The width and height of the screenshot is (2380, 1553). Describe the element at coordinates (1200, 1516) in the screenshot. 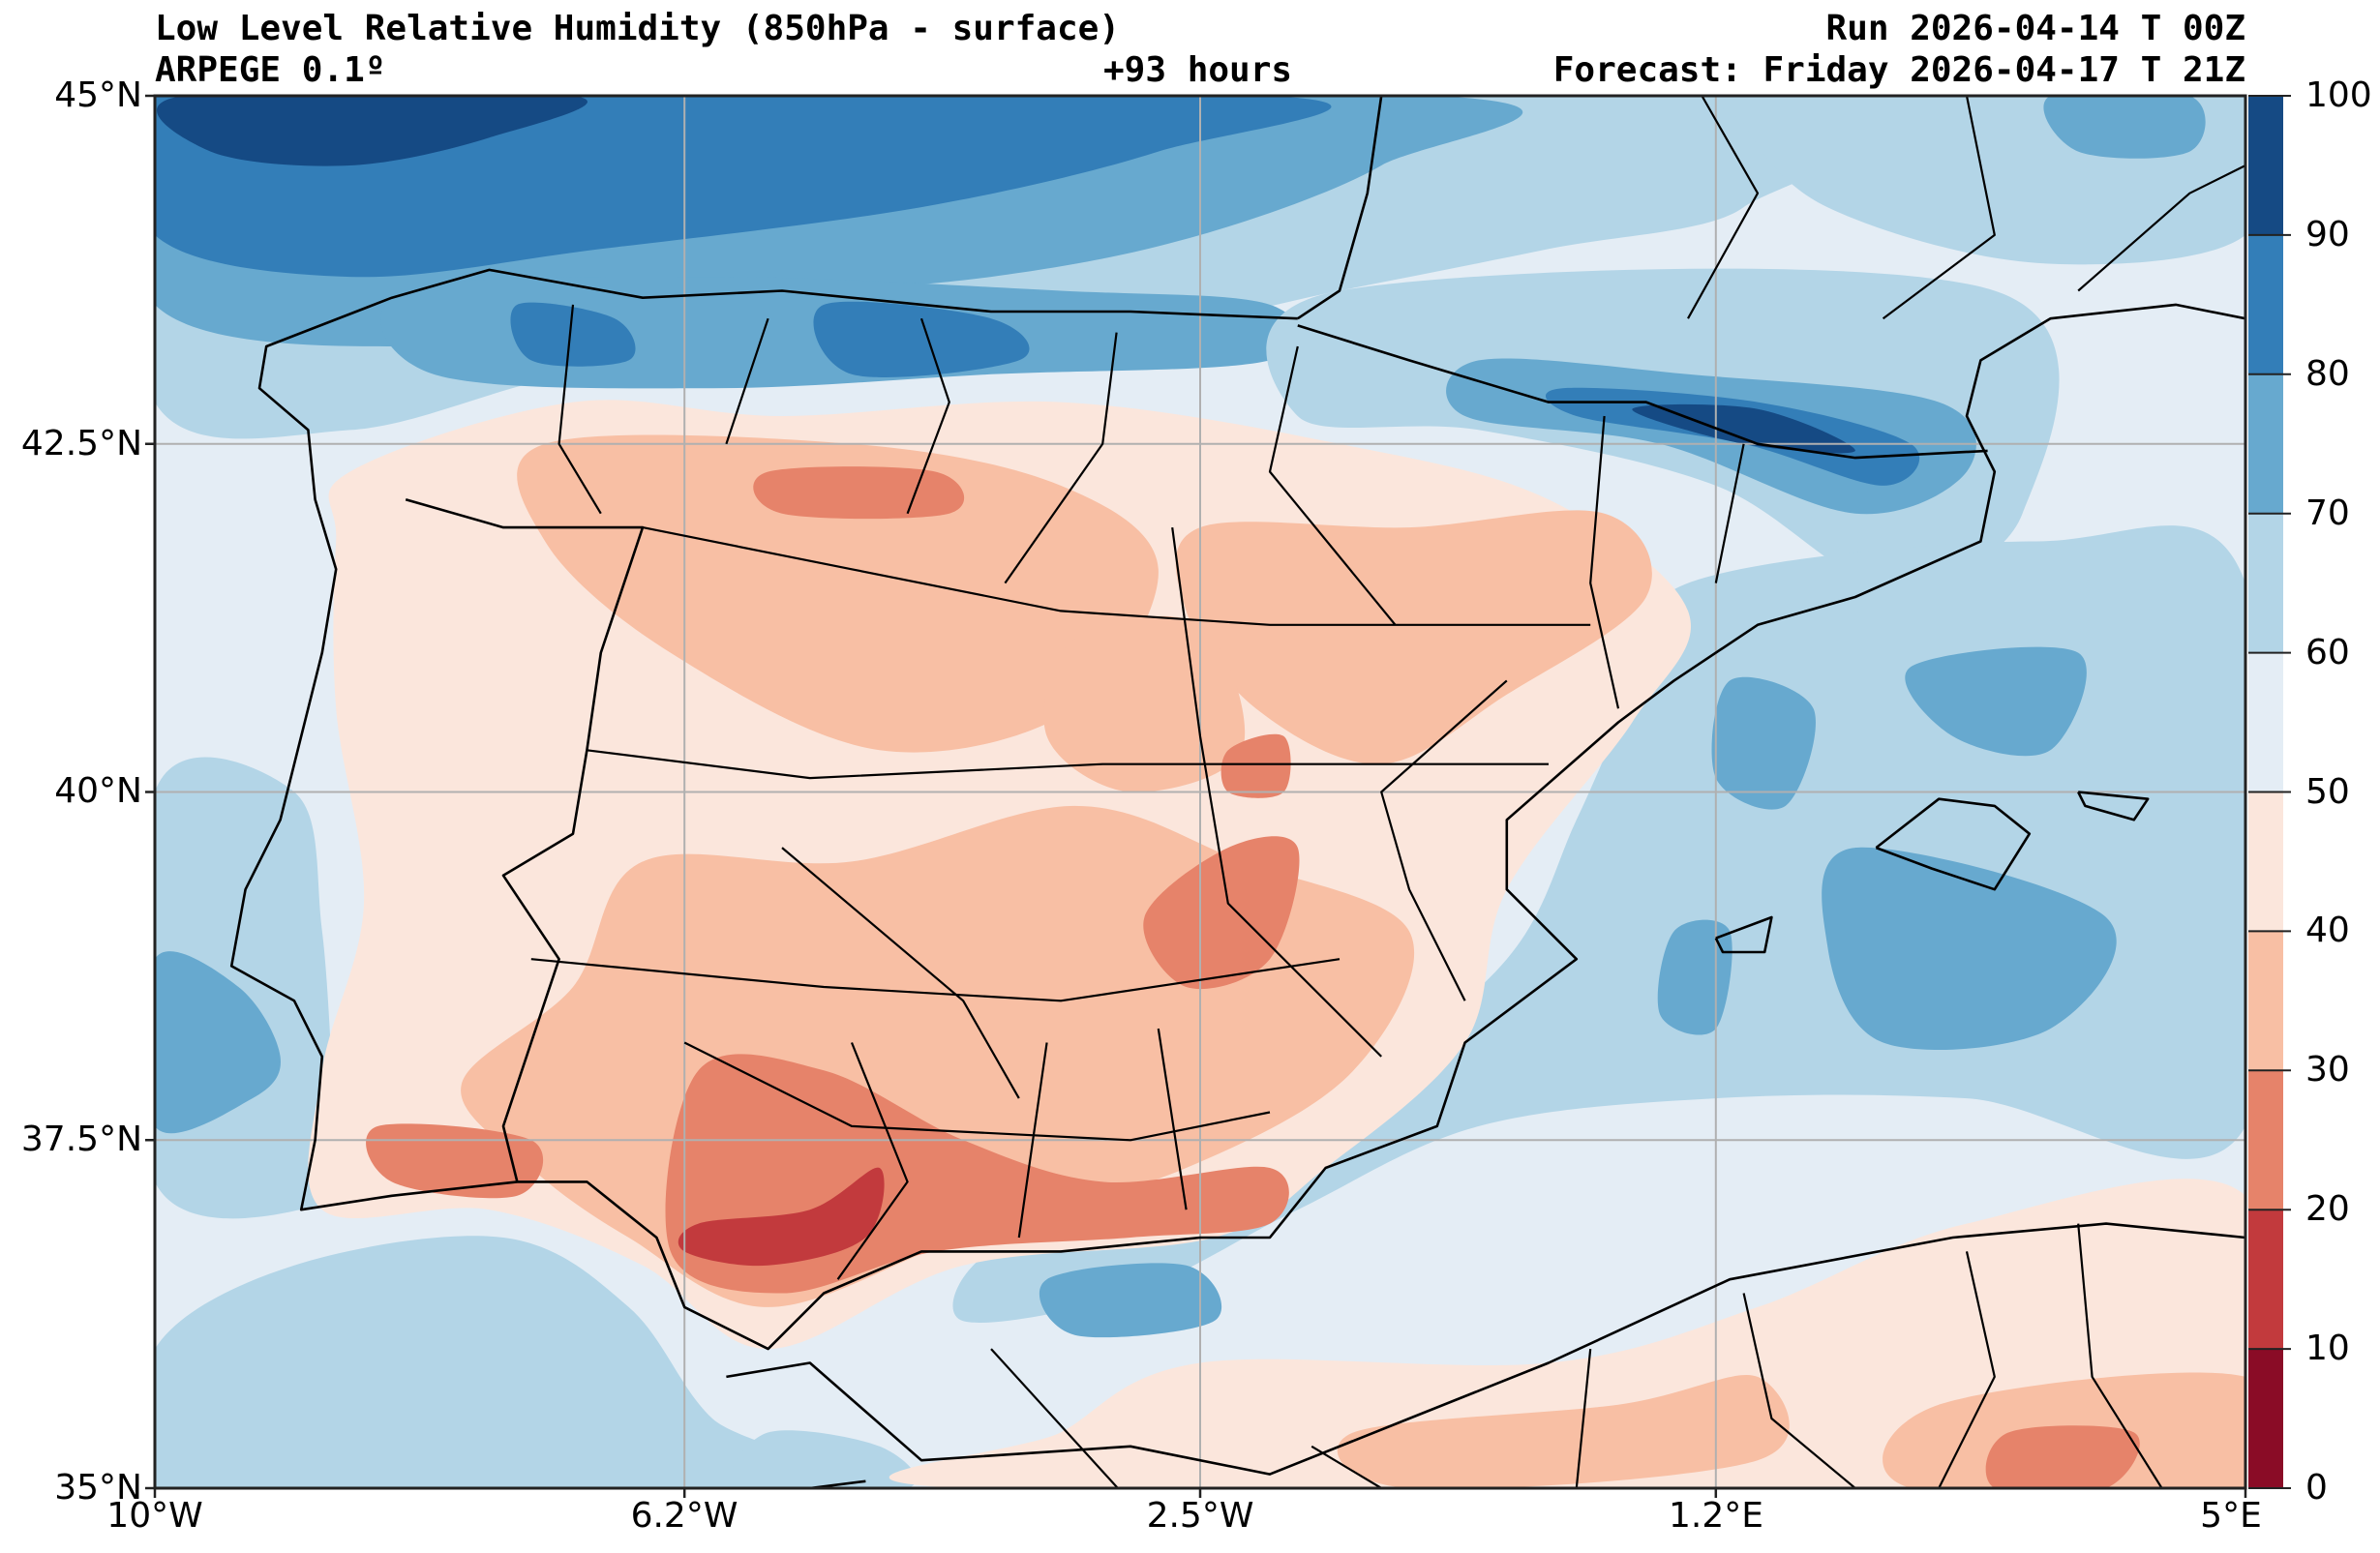

I see `x-tick-label: 2.5°W` at that location.